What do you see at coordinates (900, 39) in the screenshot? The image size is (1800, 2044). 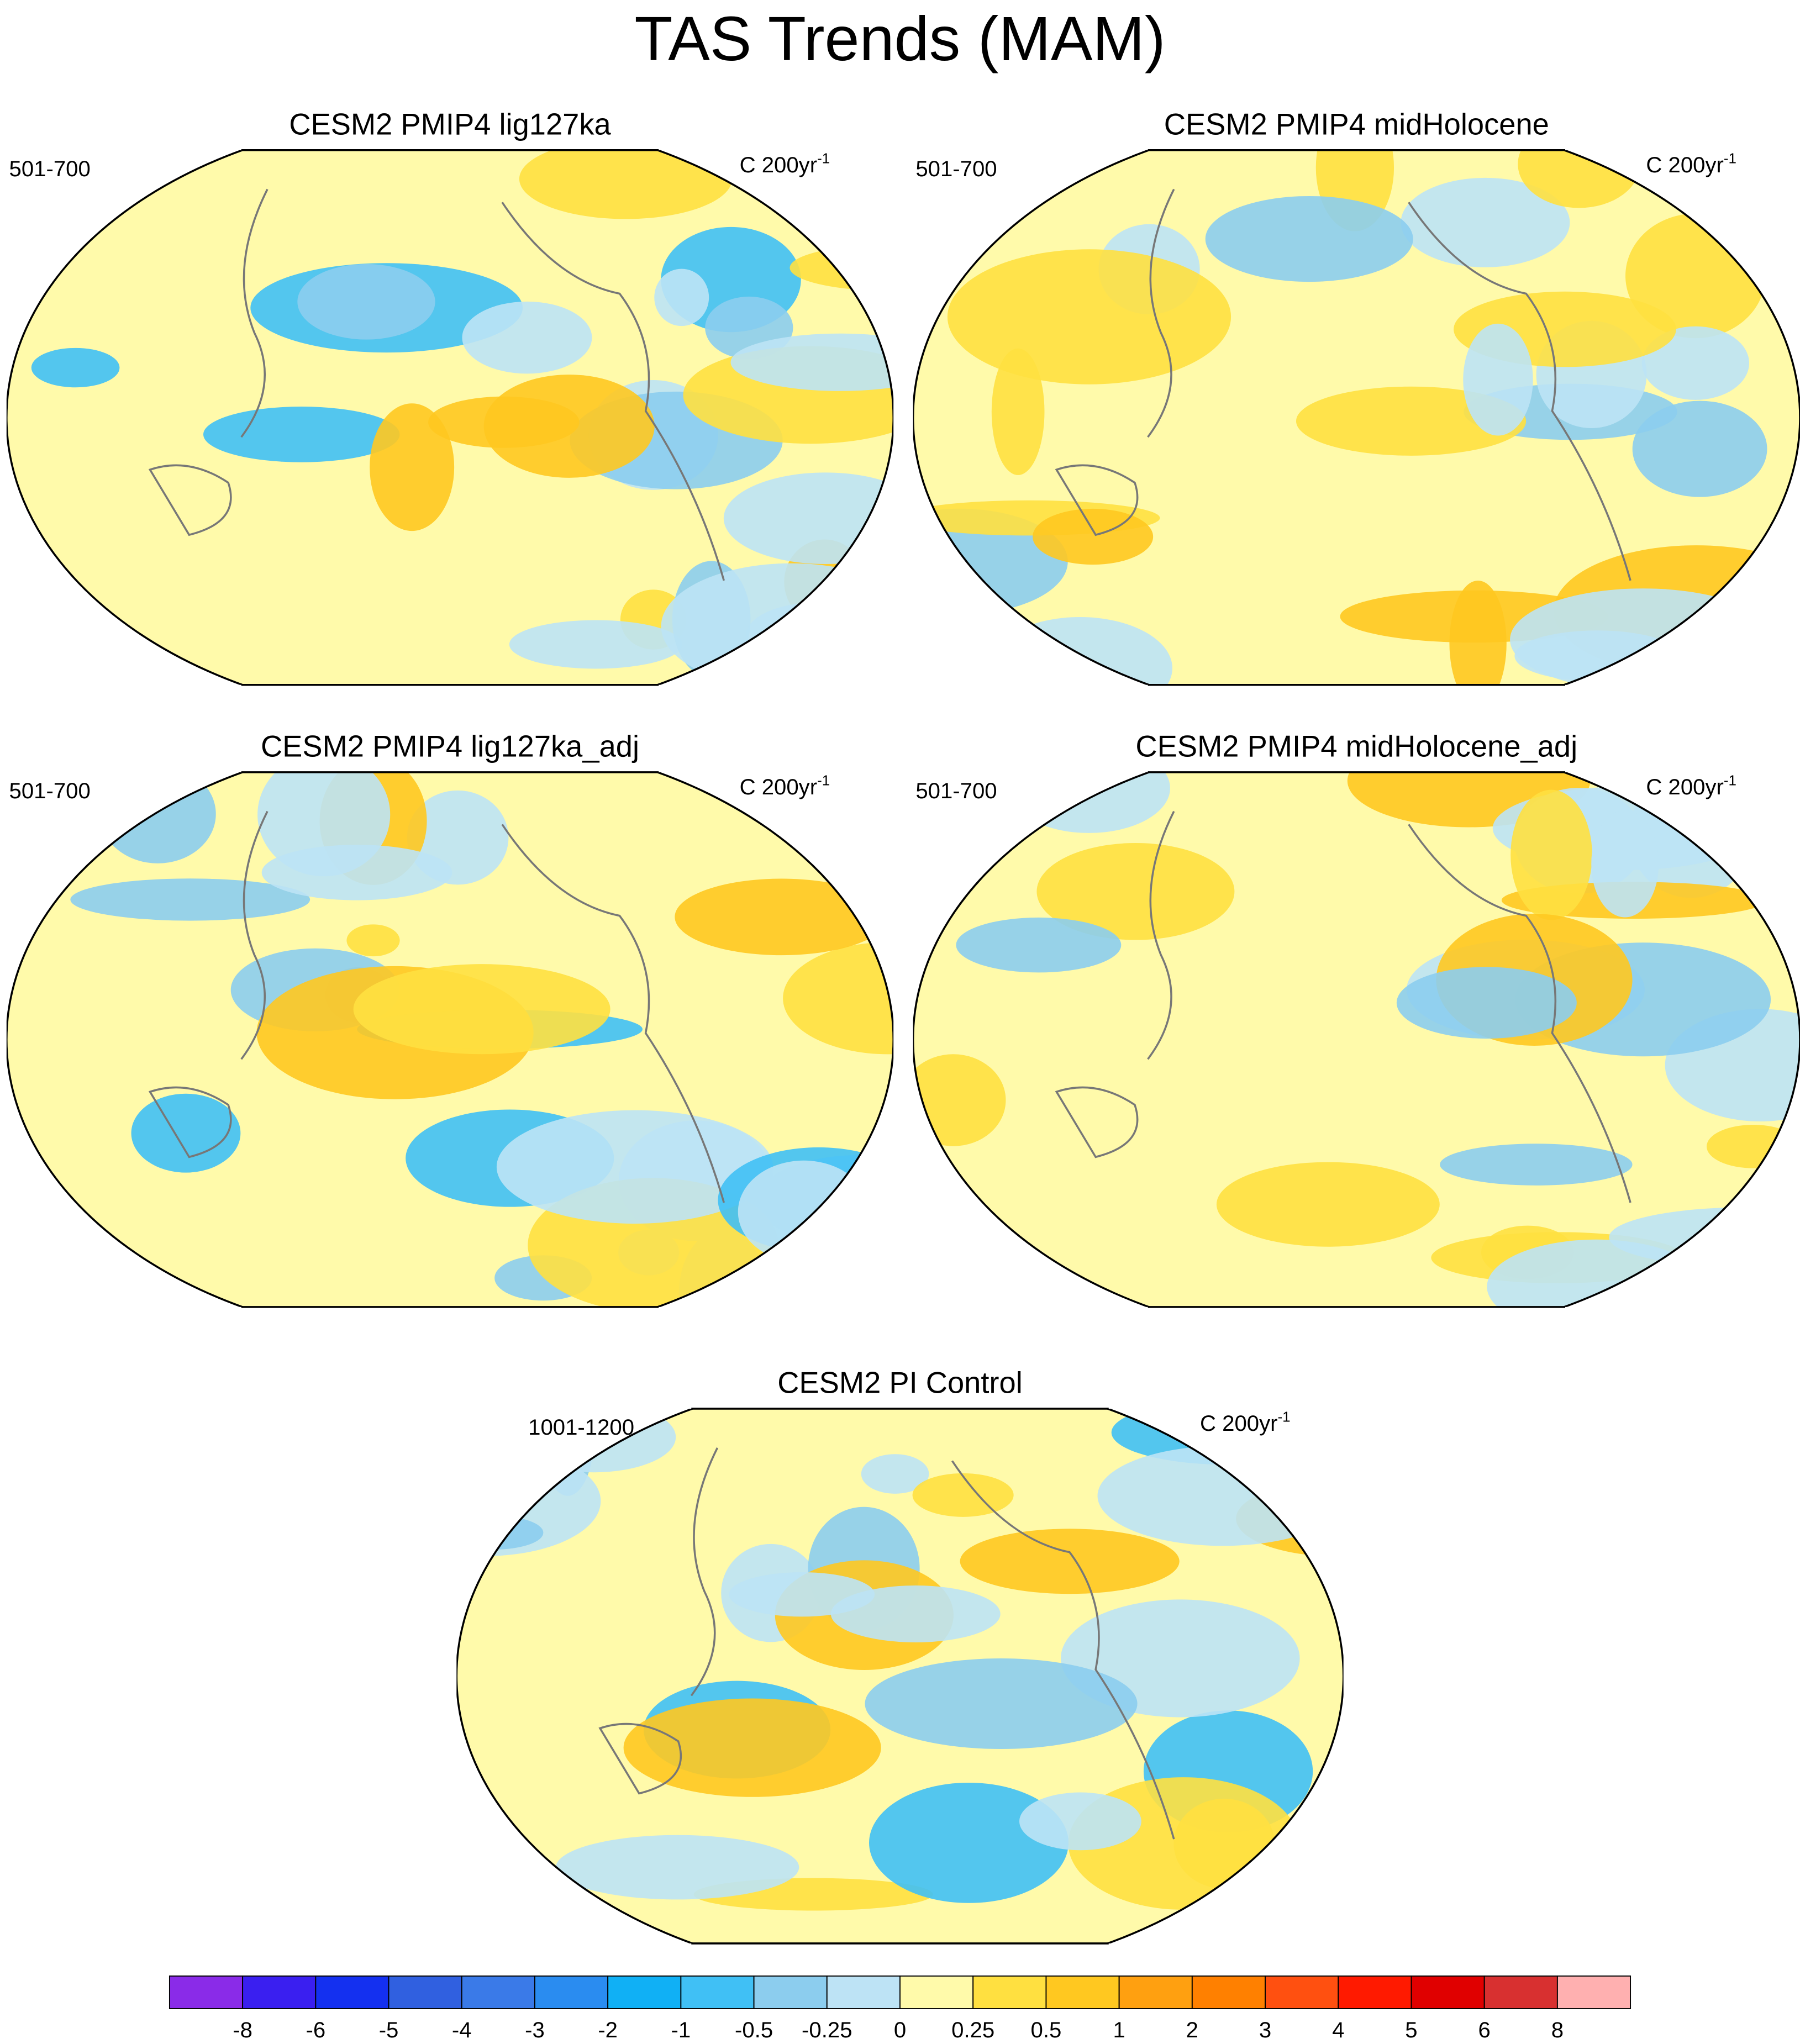 I see `figure-title: TAS Trends (MAM)` at bounding box center [900, 39].